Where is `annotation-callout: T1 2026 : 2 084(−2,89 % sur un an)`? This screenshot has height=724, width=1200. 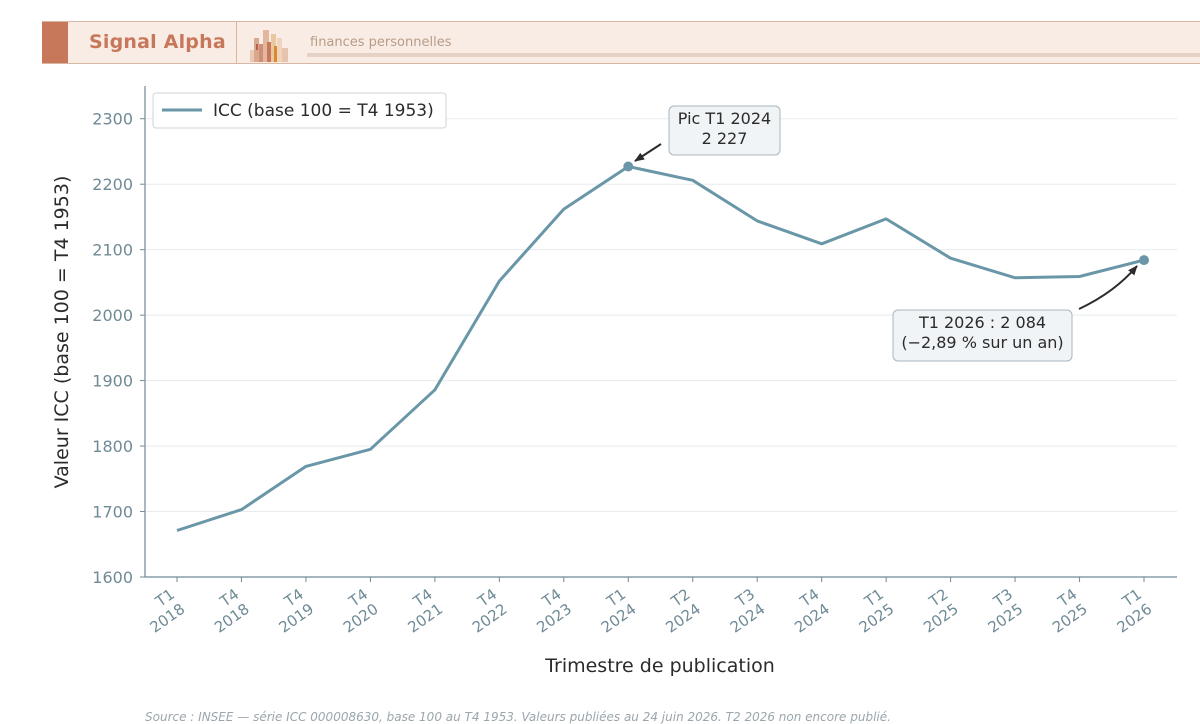
annotation-callout: T1 2026 : 2 084(−2,89 % sur un an) is located at coordinates (1015, 313).